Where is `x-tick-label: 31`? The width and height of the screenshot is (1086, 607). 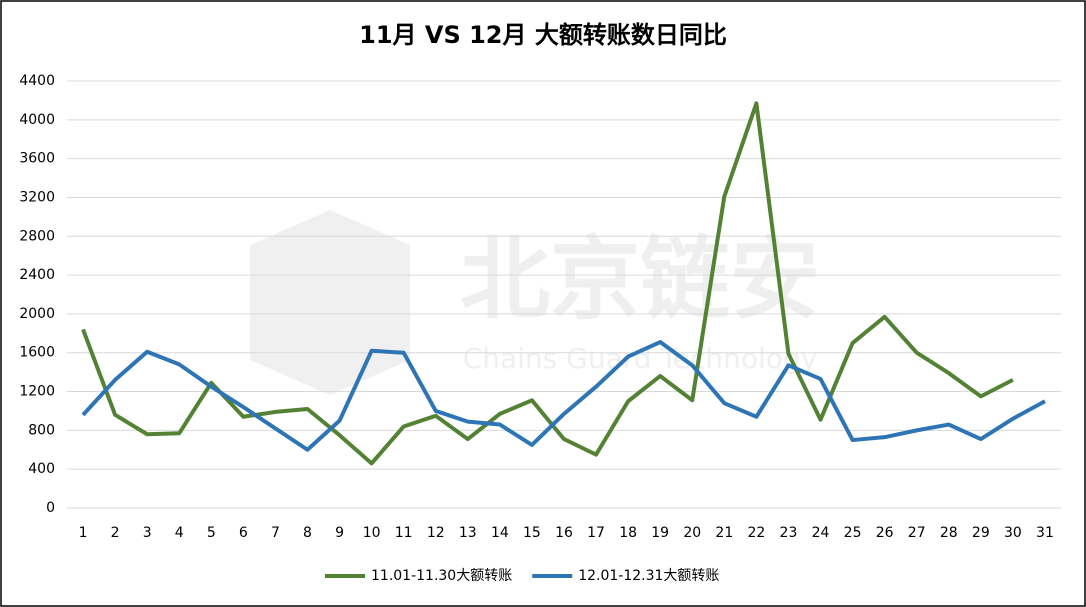
x-tick-label: 31 is located at coordinates (1045, 533).